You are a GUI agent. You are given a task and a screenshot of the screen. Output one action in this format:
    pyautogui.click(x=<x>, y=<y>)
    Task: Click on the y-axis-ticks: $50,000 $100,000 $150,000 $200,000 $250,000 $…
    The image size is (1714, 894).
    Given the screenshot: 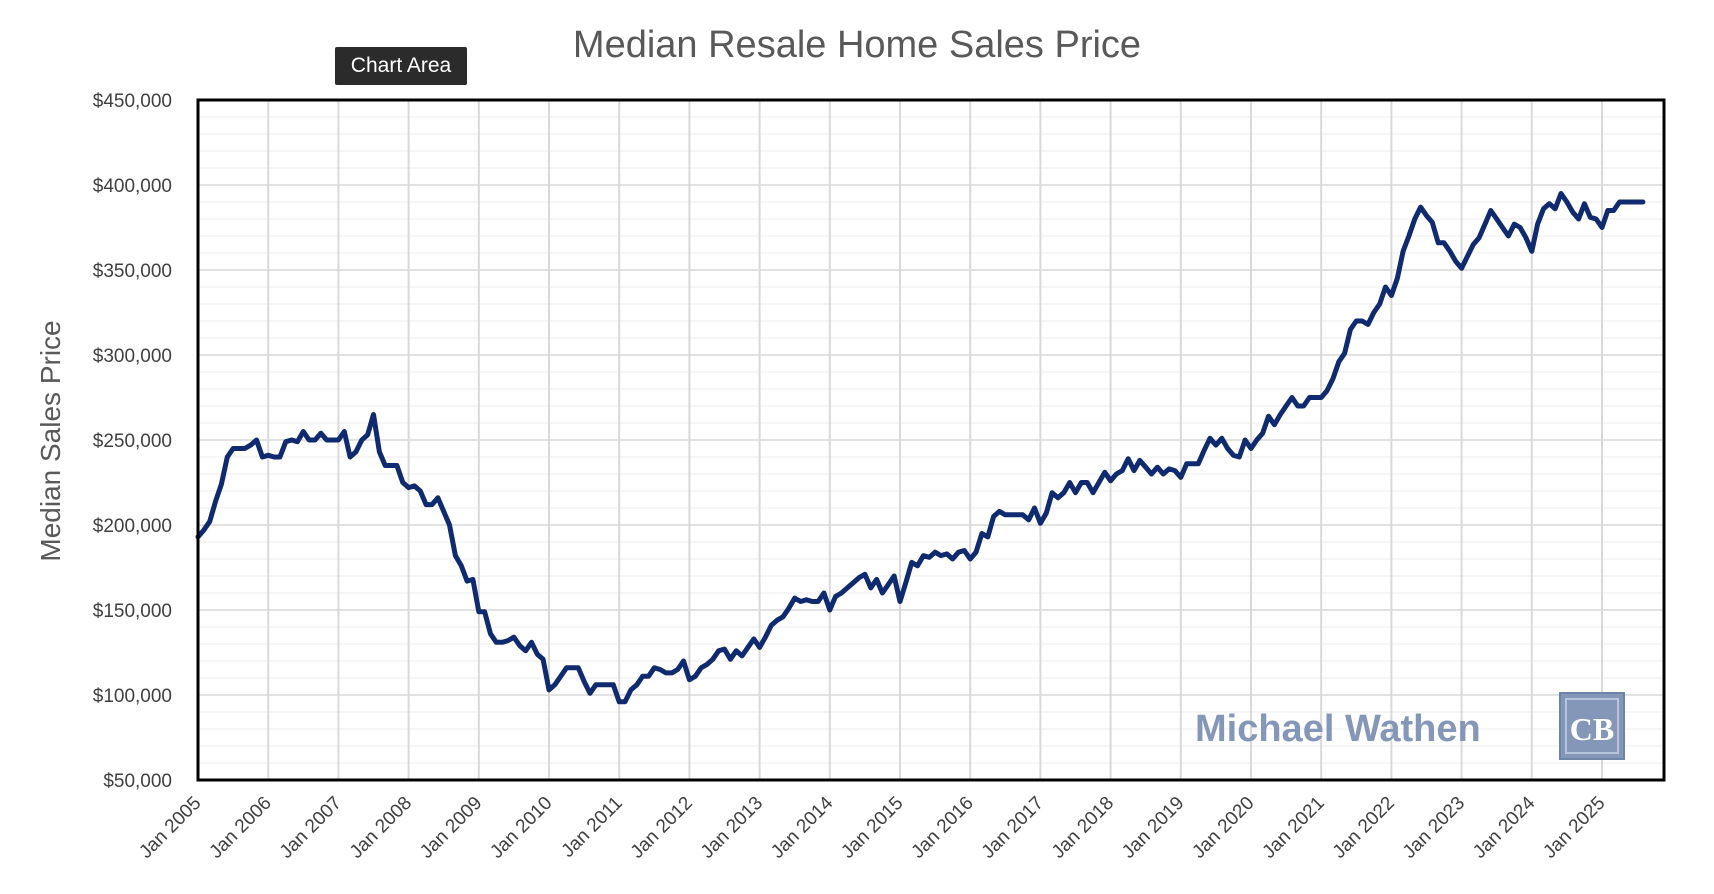 What is the action you would take?
    pyautogui.click(x=132, y=441)
    